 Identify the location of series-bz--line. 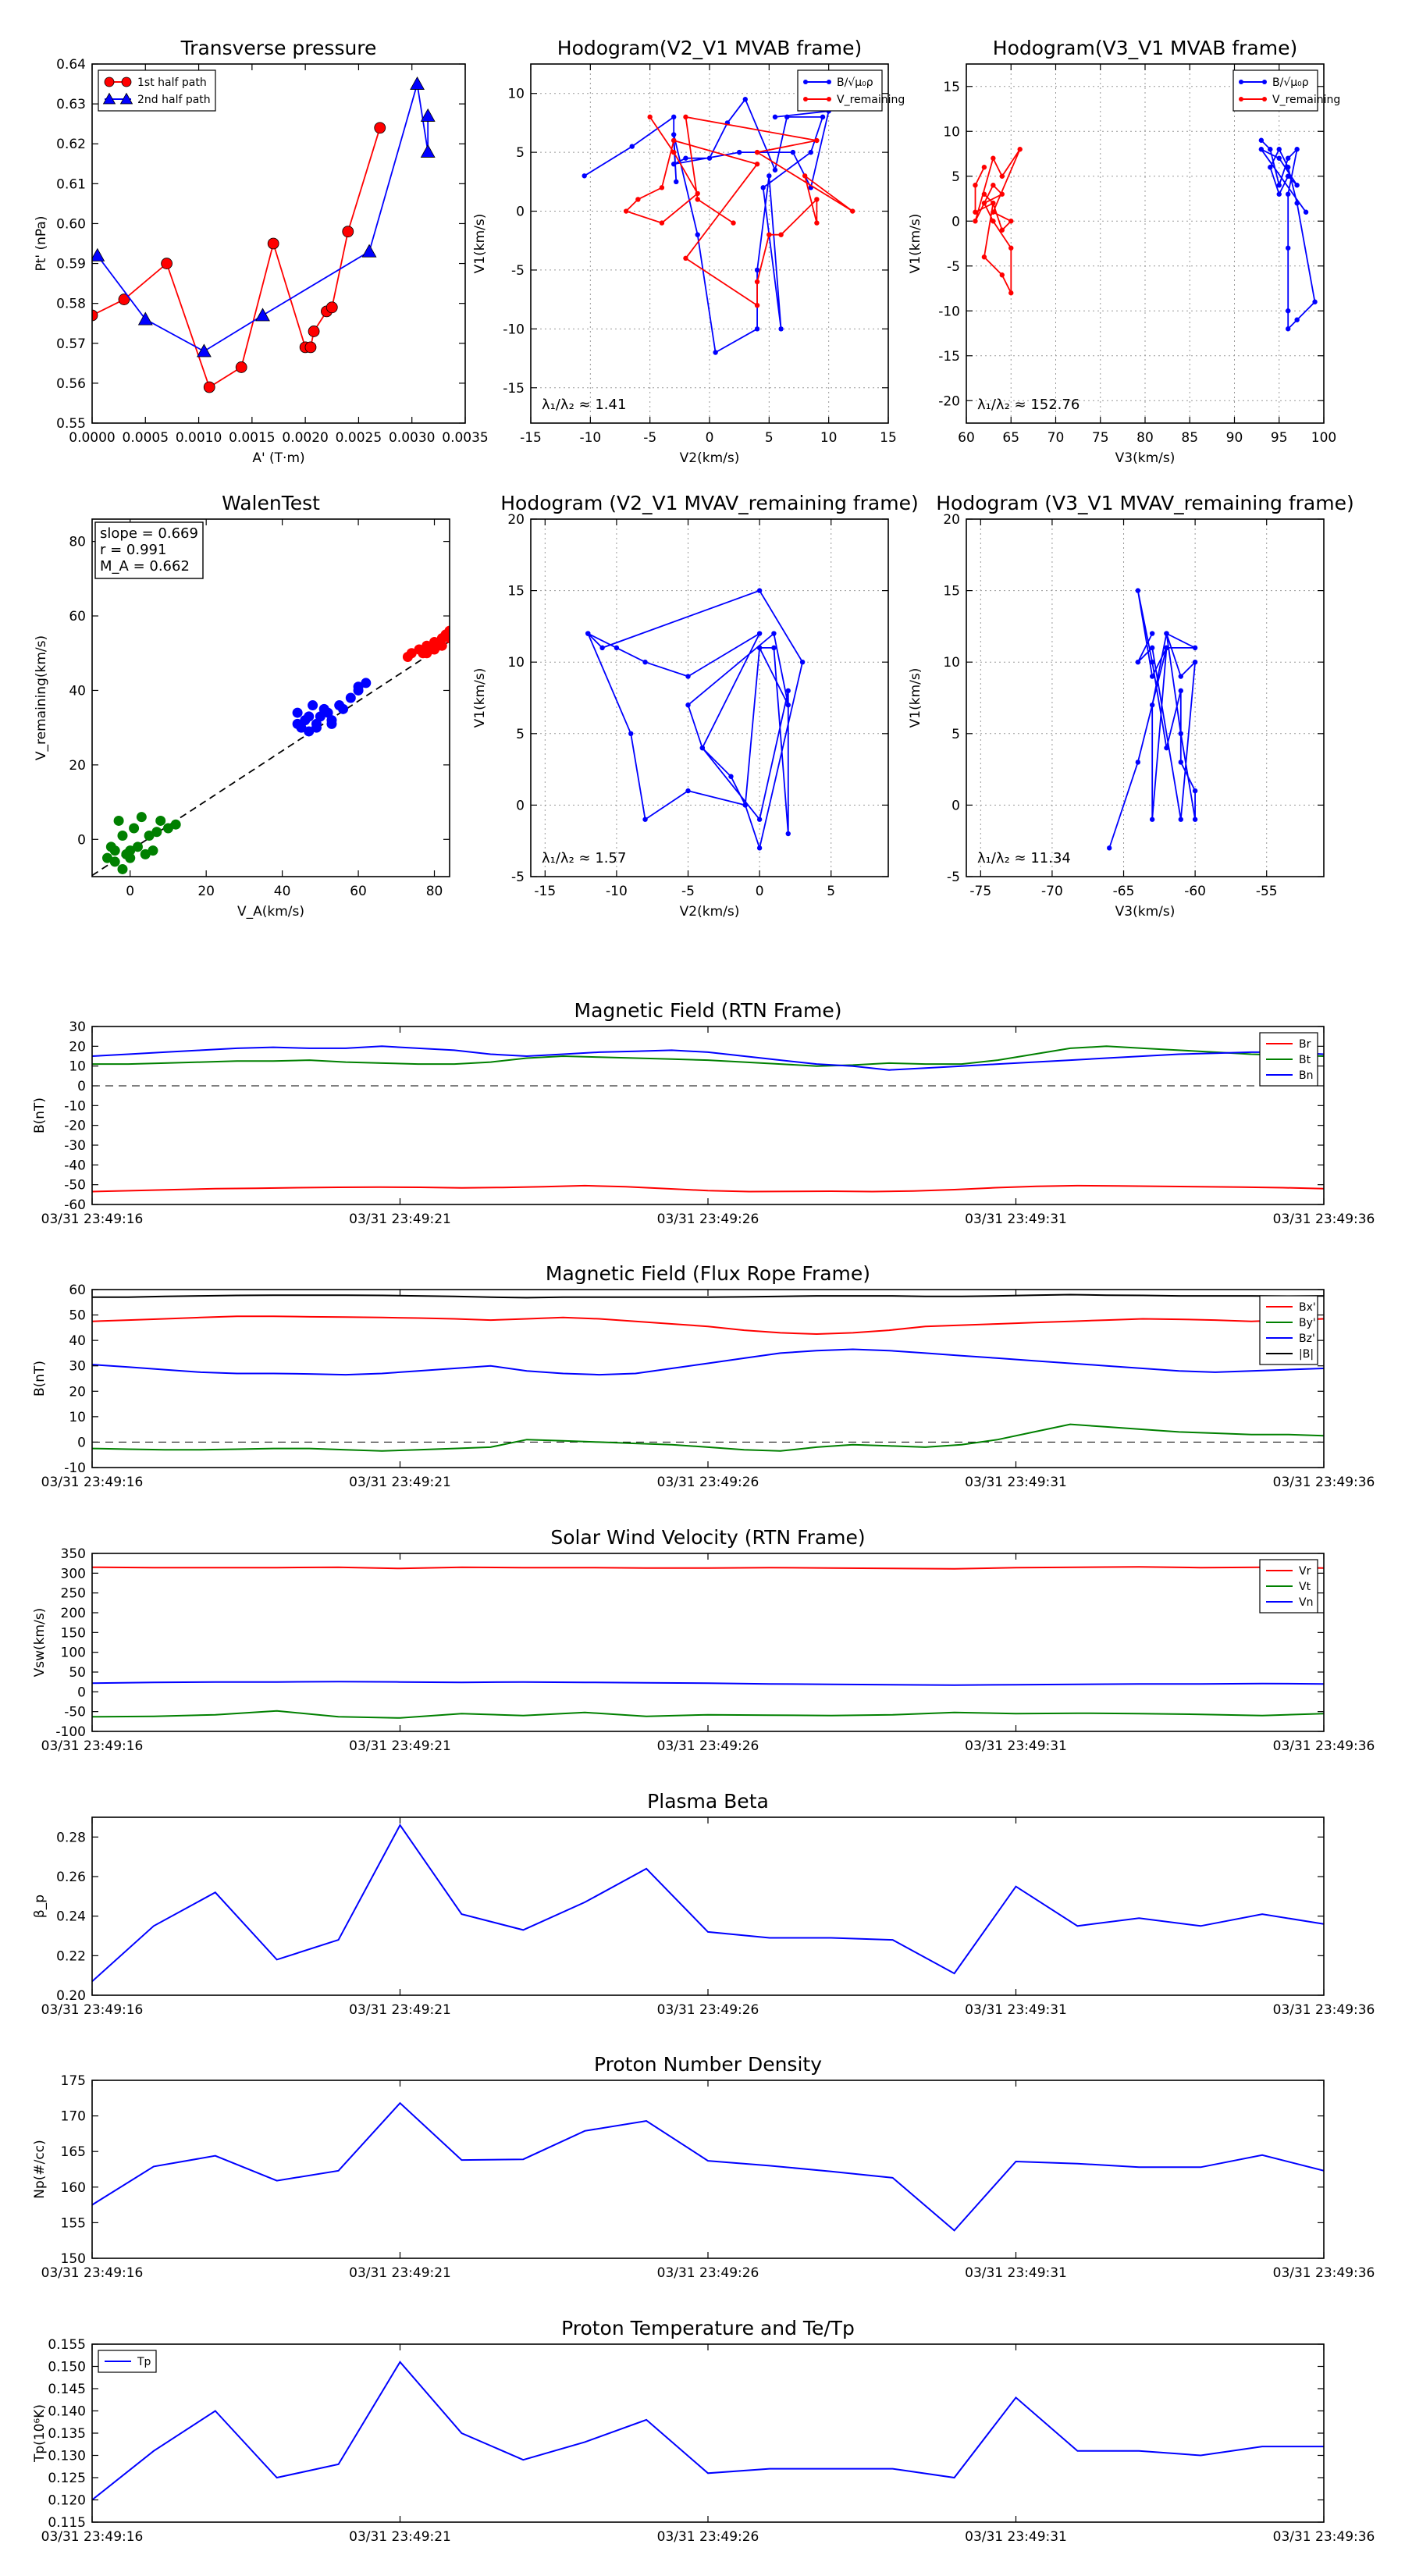
(708, 1362).